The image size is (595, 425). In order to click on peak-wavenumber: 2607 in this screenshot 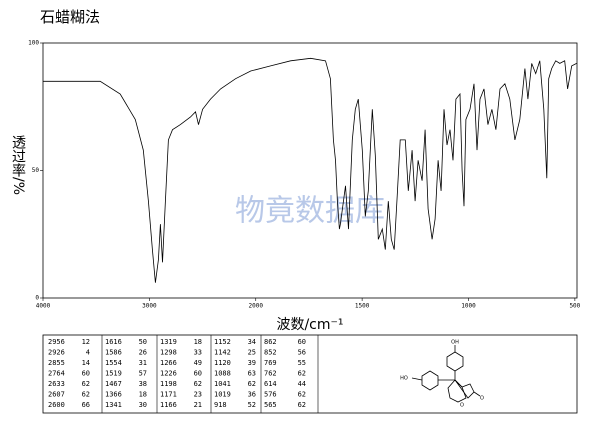, I will do `click(56, 395)`.